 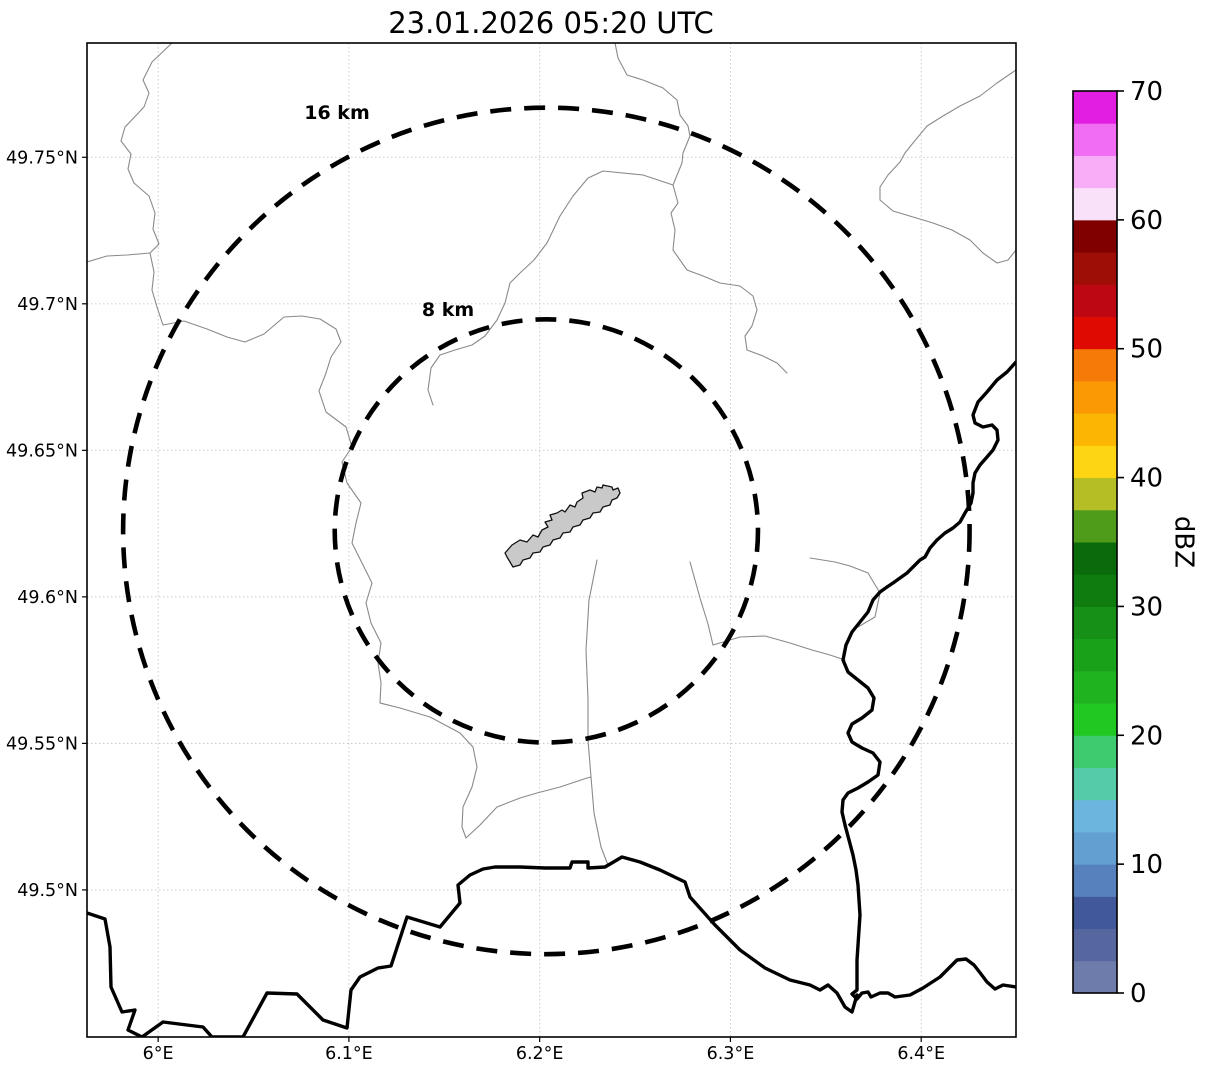 What do you see at coordinates (1146, 736) in the screenshot?
I see `colorbar-tick-label: 20` at bounding box center [1146, 736].